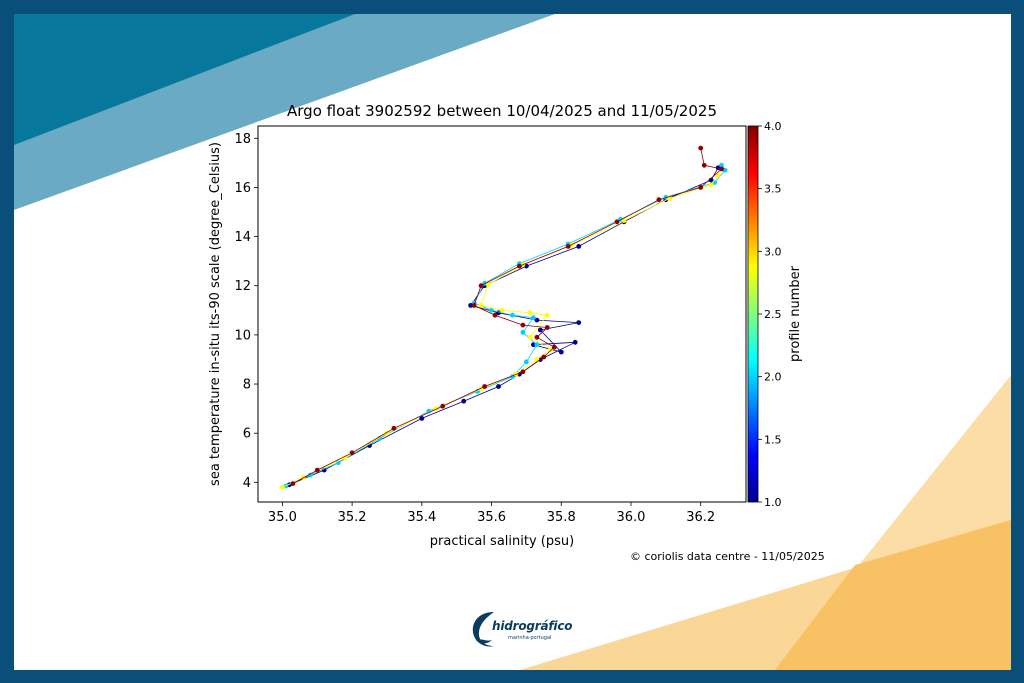  I want to click on x-tick-label: 35.6, so click(491, 517).